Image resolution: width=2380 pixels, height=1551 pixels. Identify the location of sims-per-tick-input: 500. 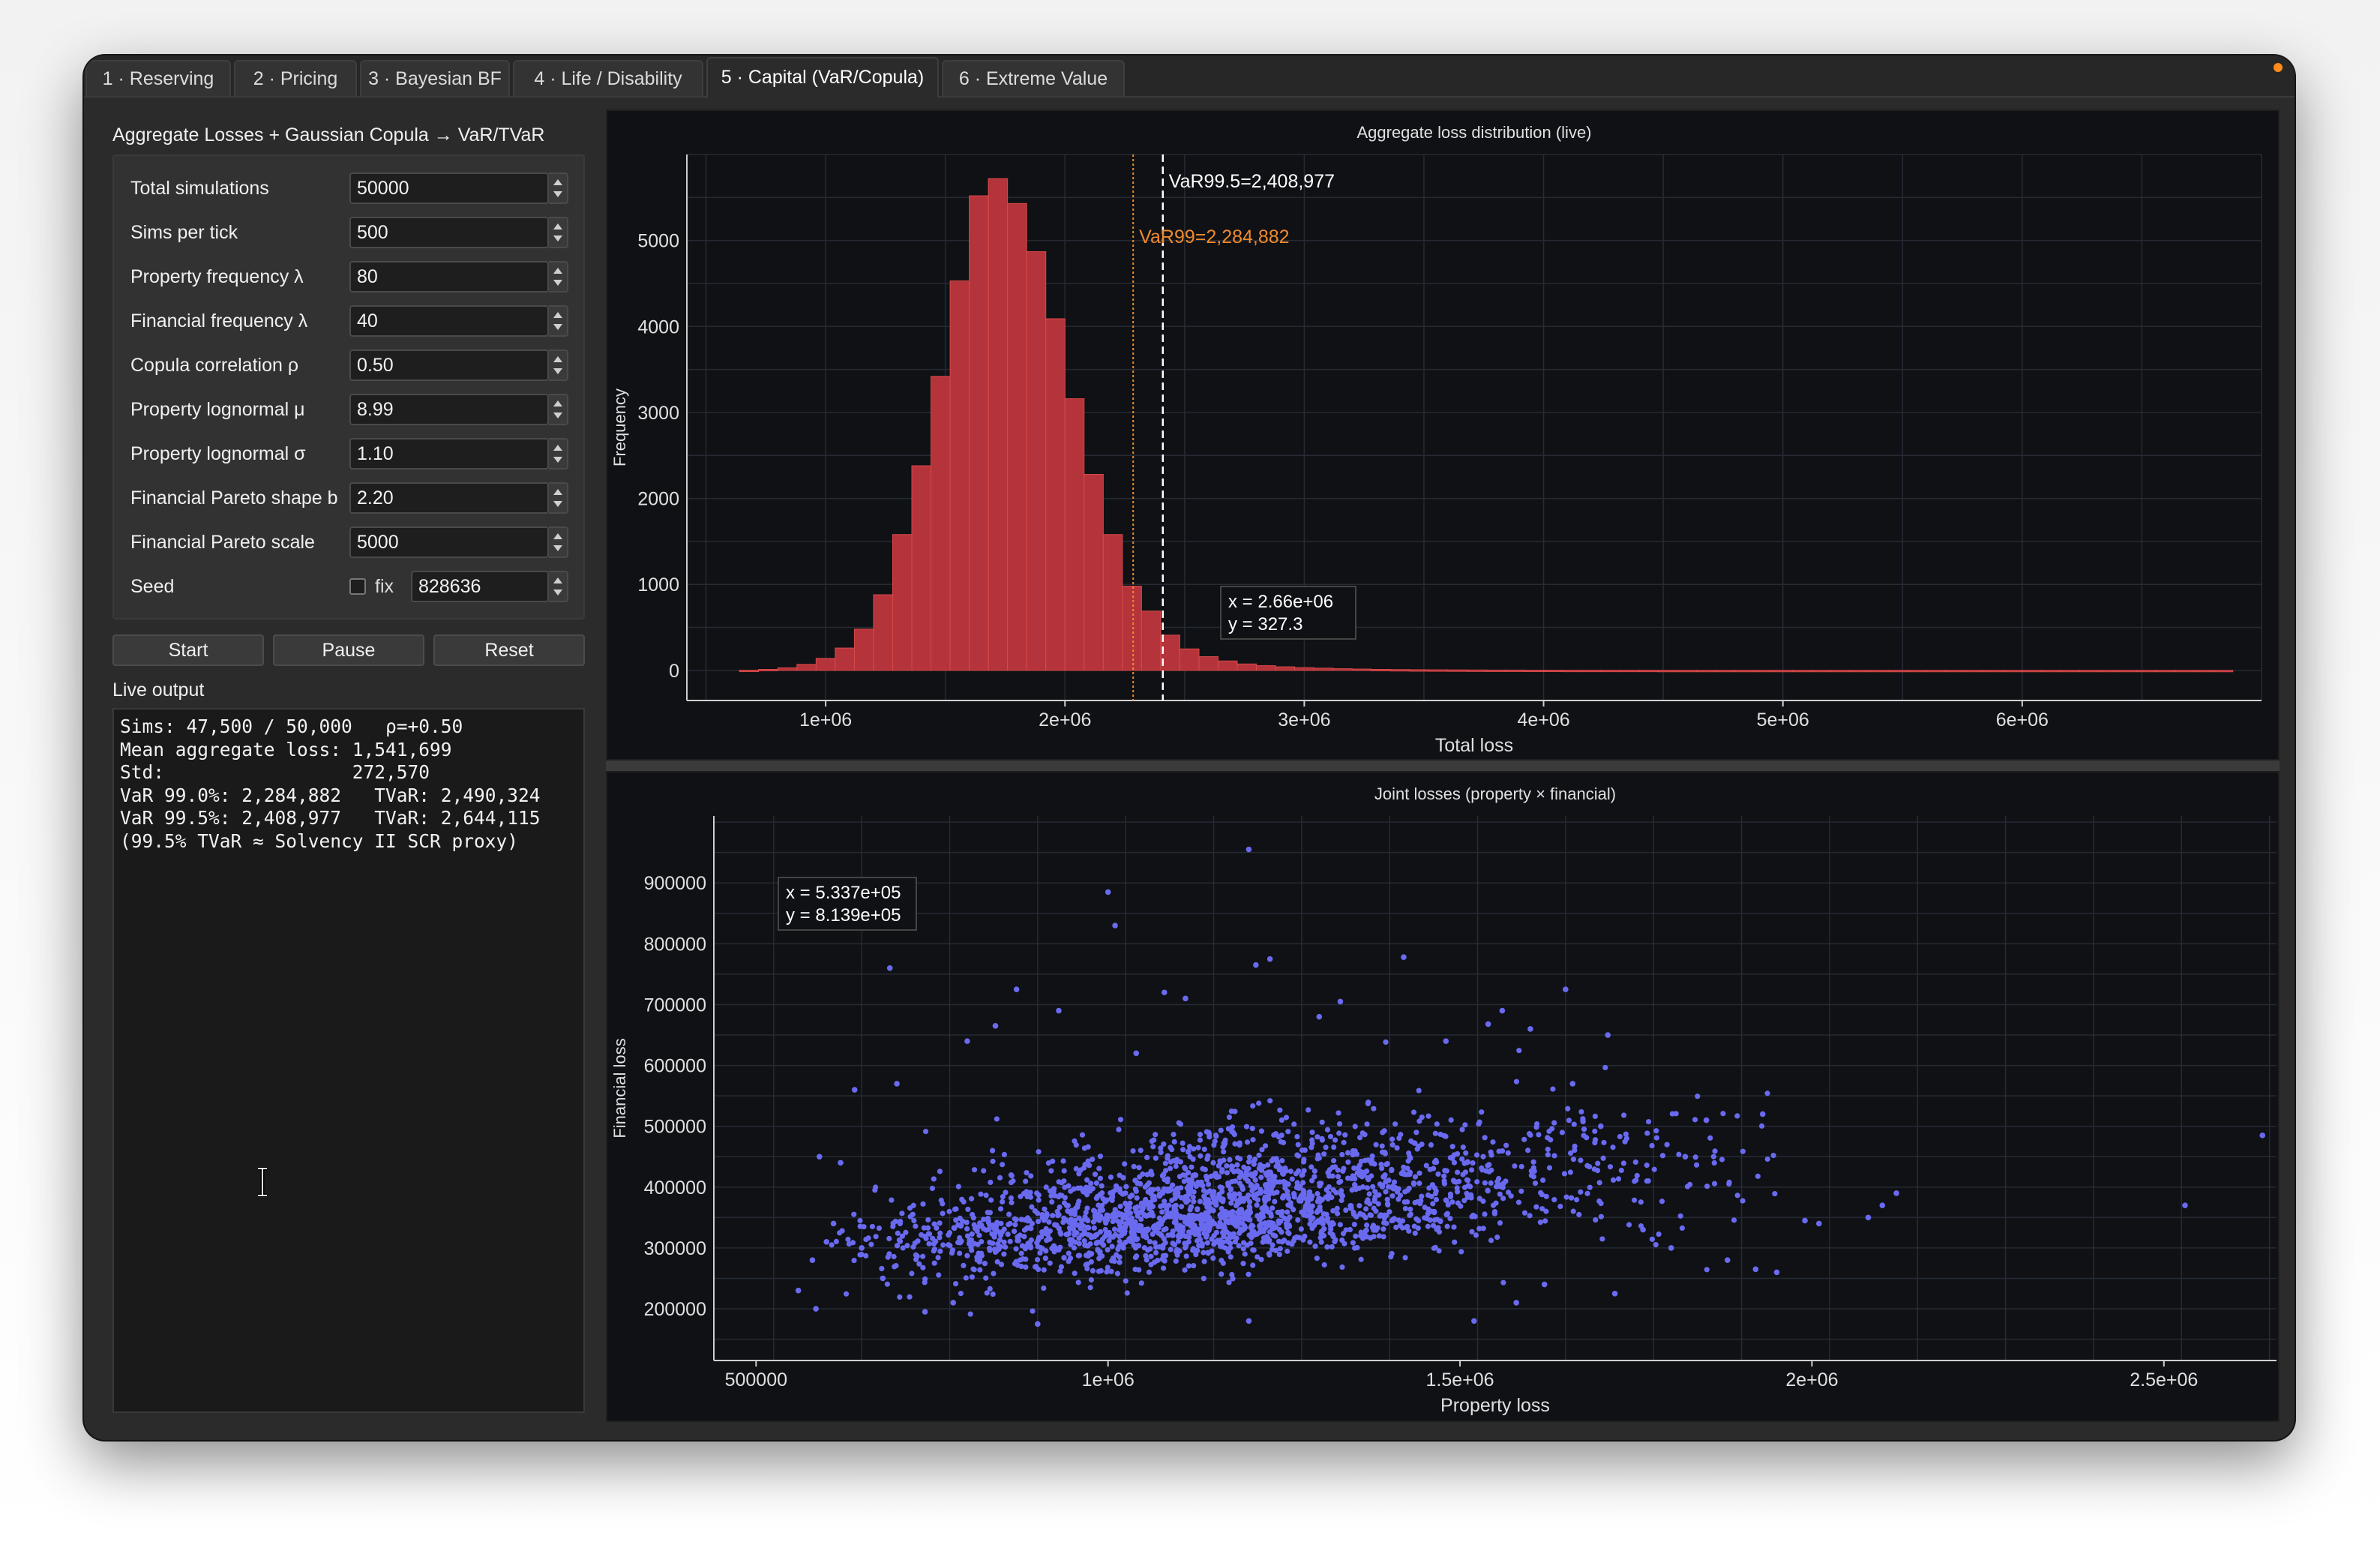
(449, 232).